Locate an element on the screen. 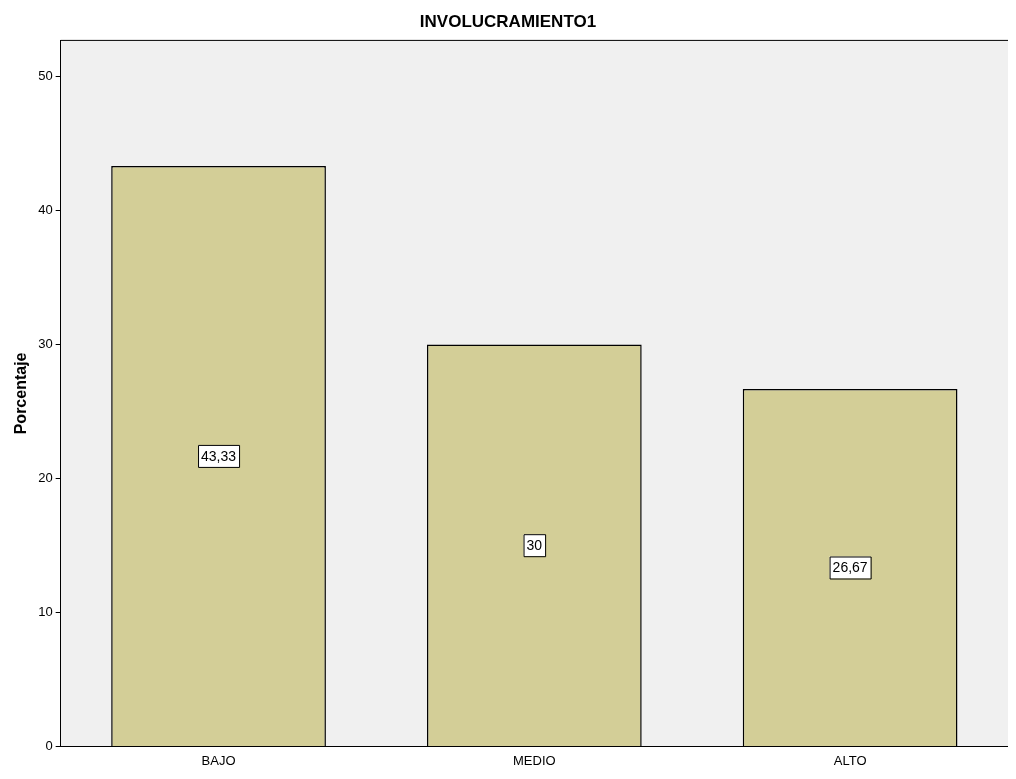 The width and height of the screenshot is (1016, 779). y-axis-title: Porcentaje is located at coordinates (21, 393).